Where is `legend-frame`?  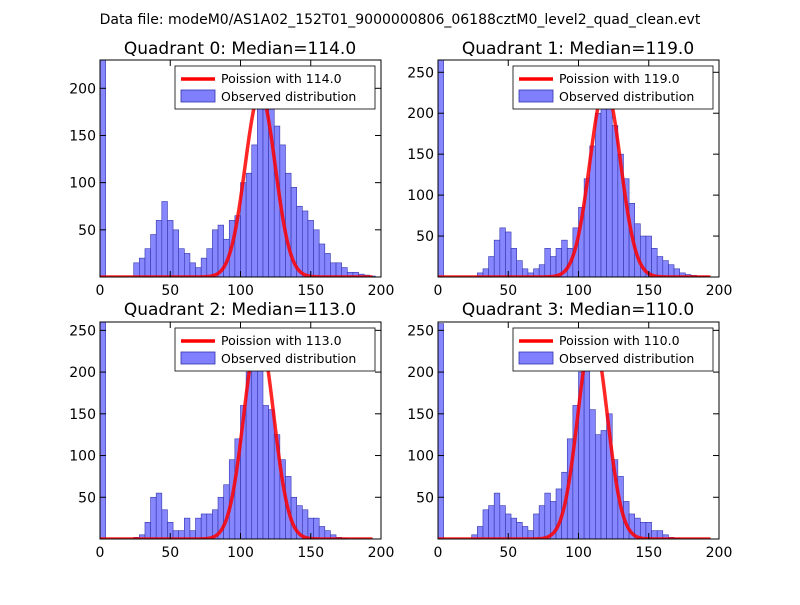 legend-frame is located at coordinates (613, 349).